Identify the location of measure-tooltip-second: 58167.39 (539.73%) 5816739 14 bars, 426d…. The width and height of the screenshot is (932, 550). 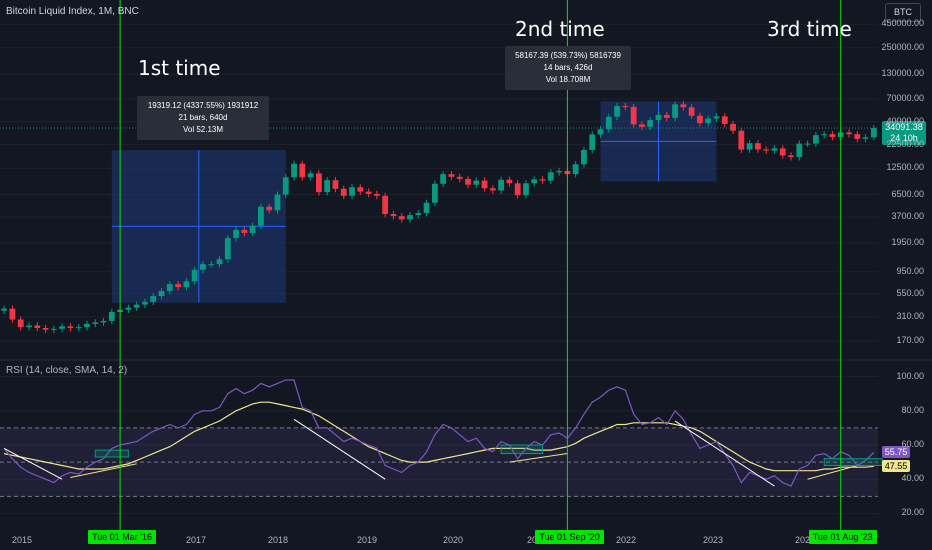
(568, 68).